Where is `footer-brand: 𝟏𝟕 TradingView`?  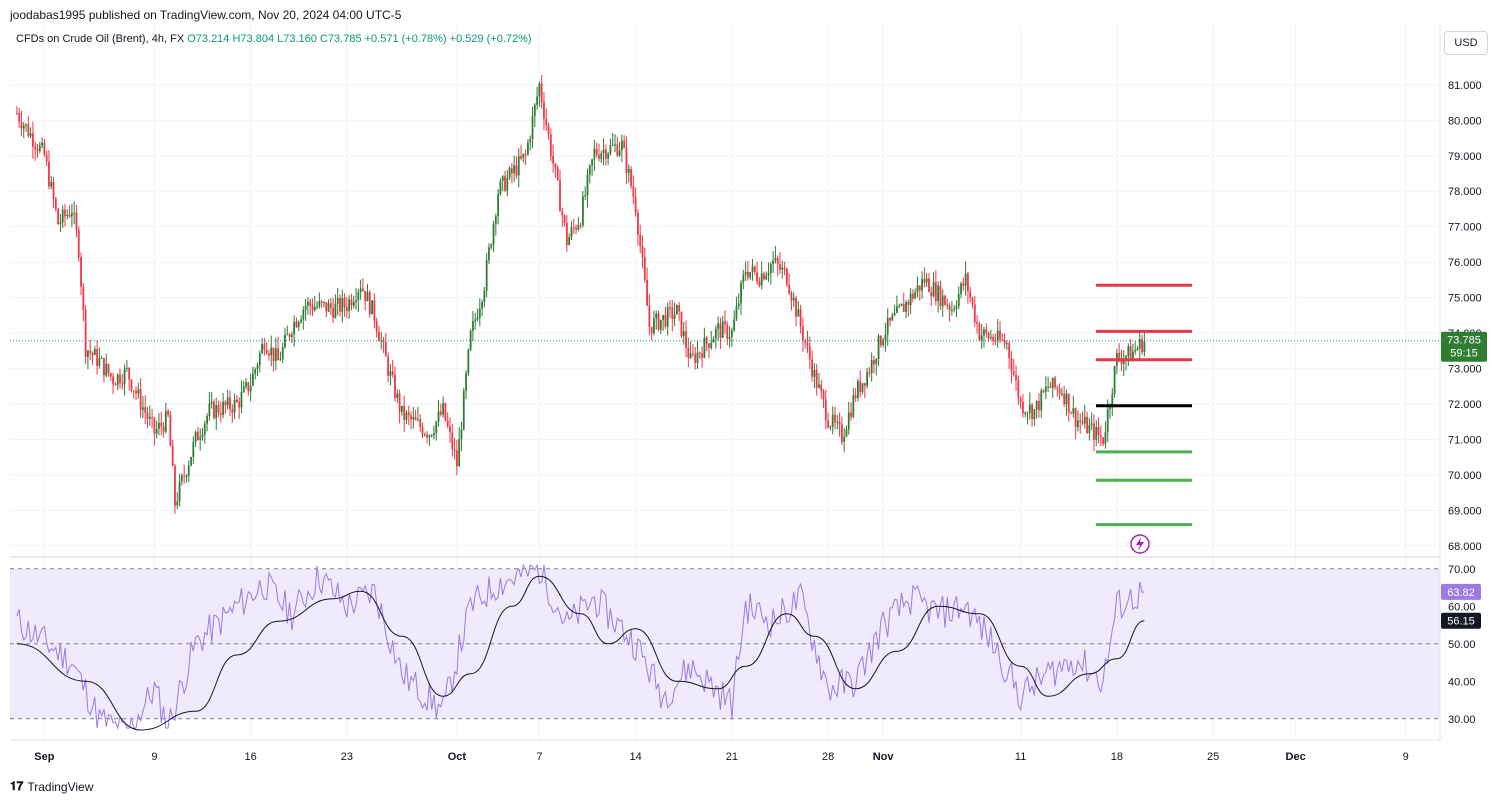 footer-brand: 𝟏𝟕 TradingView is located at coordinates (51, 786).